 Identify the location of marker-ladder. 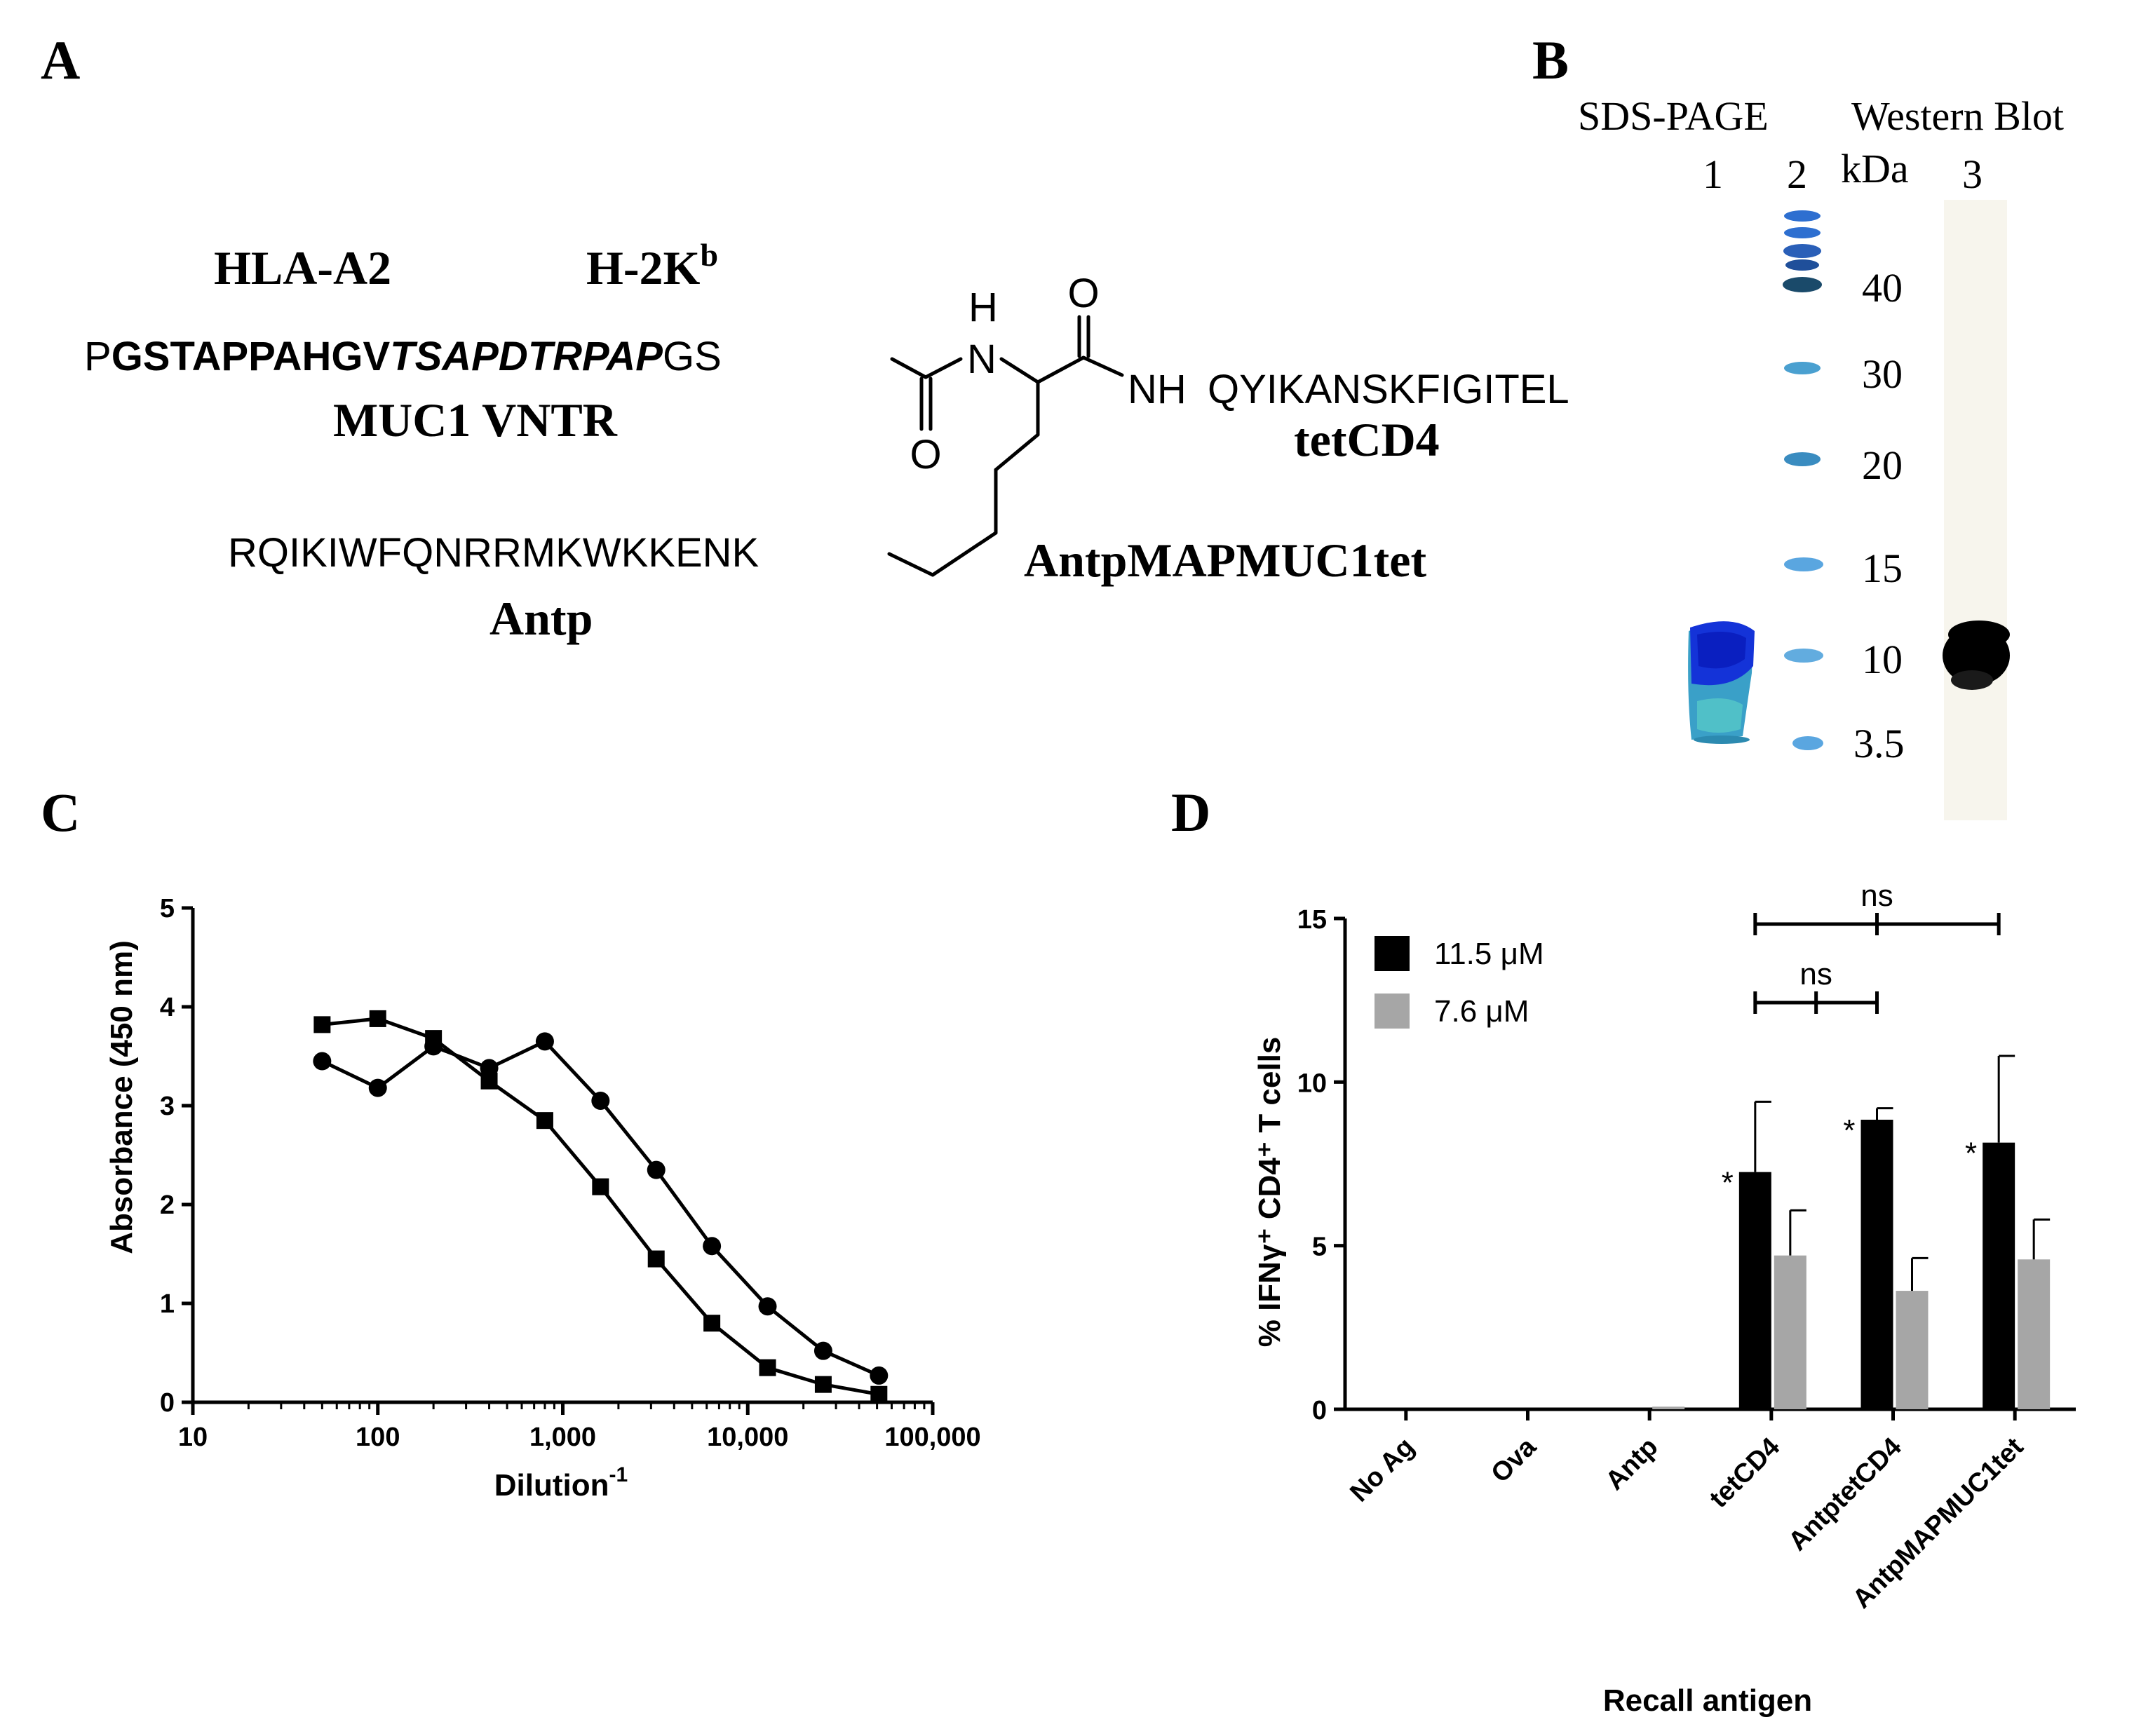
(1803, 480).